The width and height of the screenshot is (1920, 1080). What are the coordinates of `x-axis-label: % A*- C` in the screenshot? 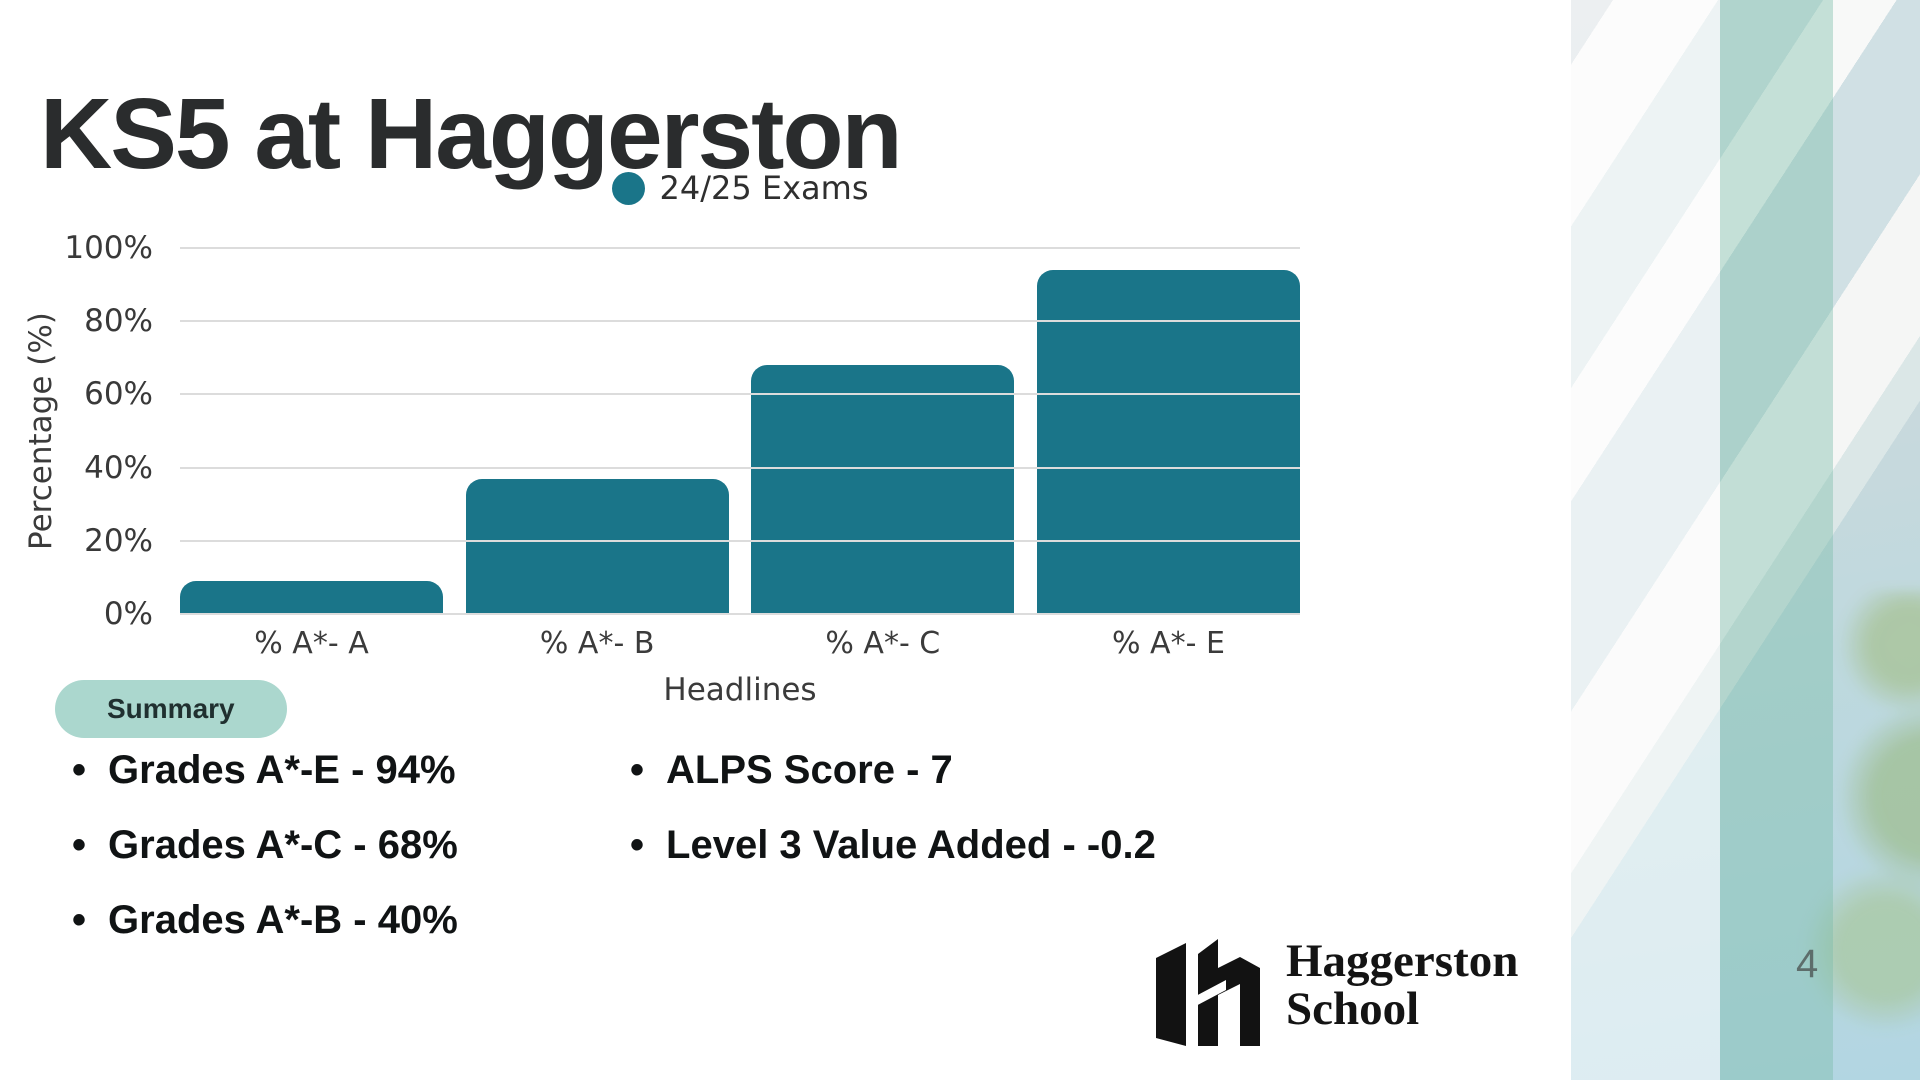 It's located at (883, 643).